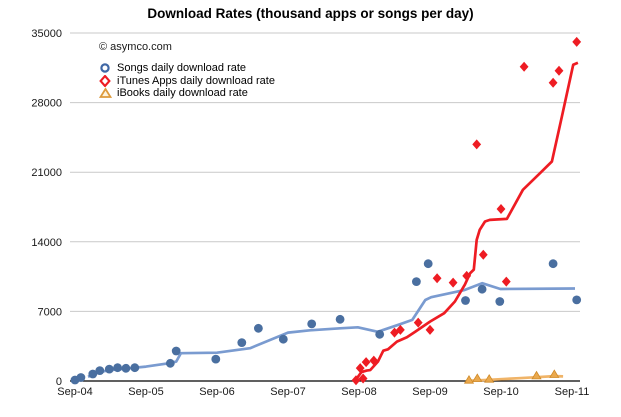 Image resolution: width=621 pixels, height=417 pixels. I want to click on apps-diamond-marker-icon, so click(105, 80).